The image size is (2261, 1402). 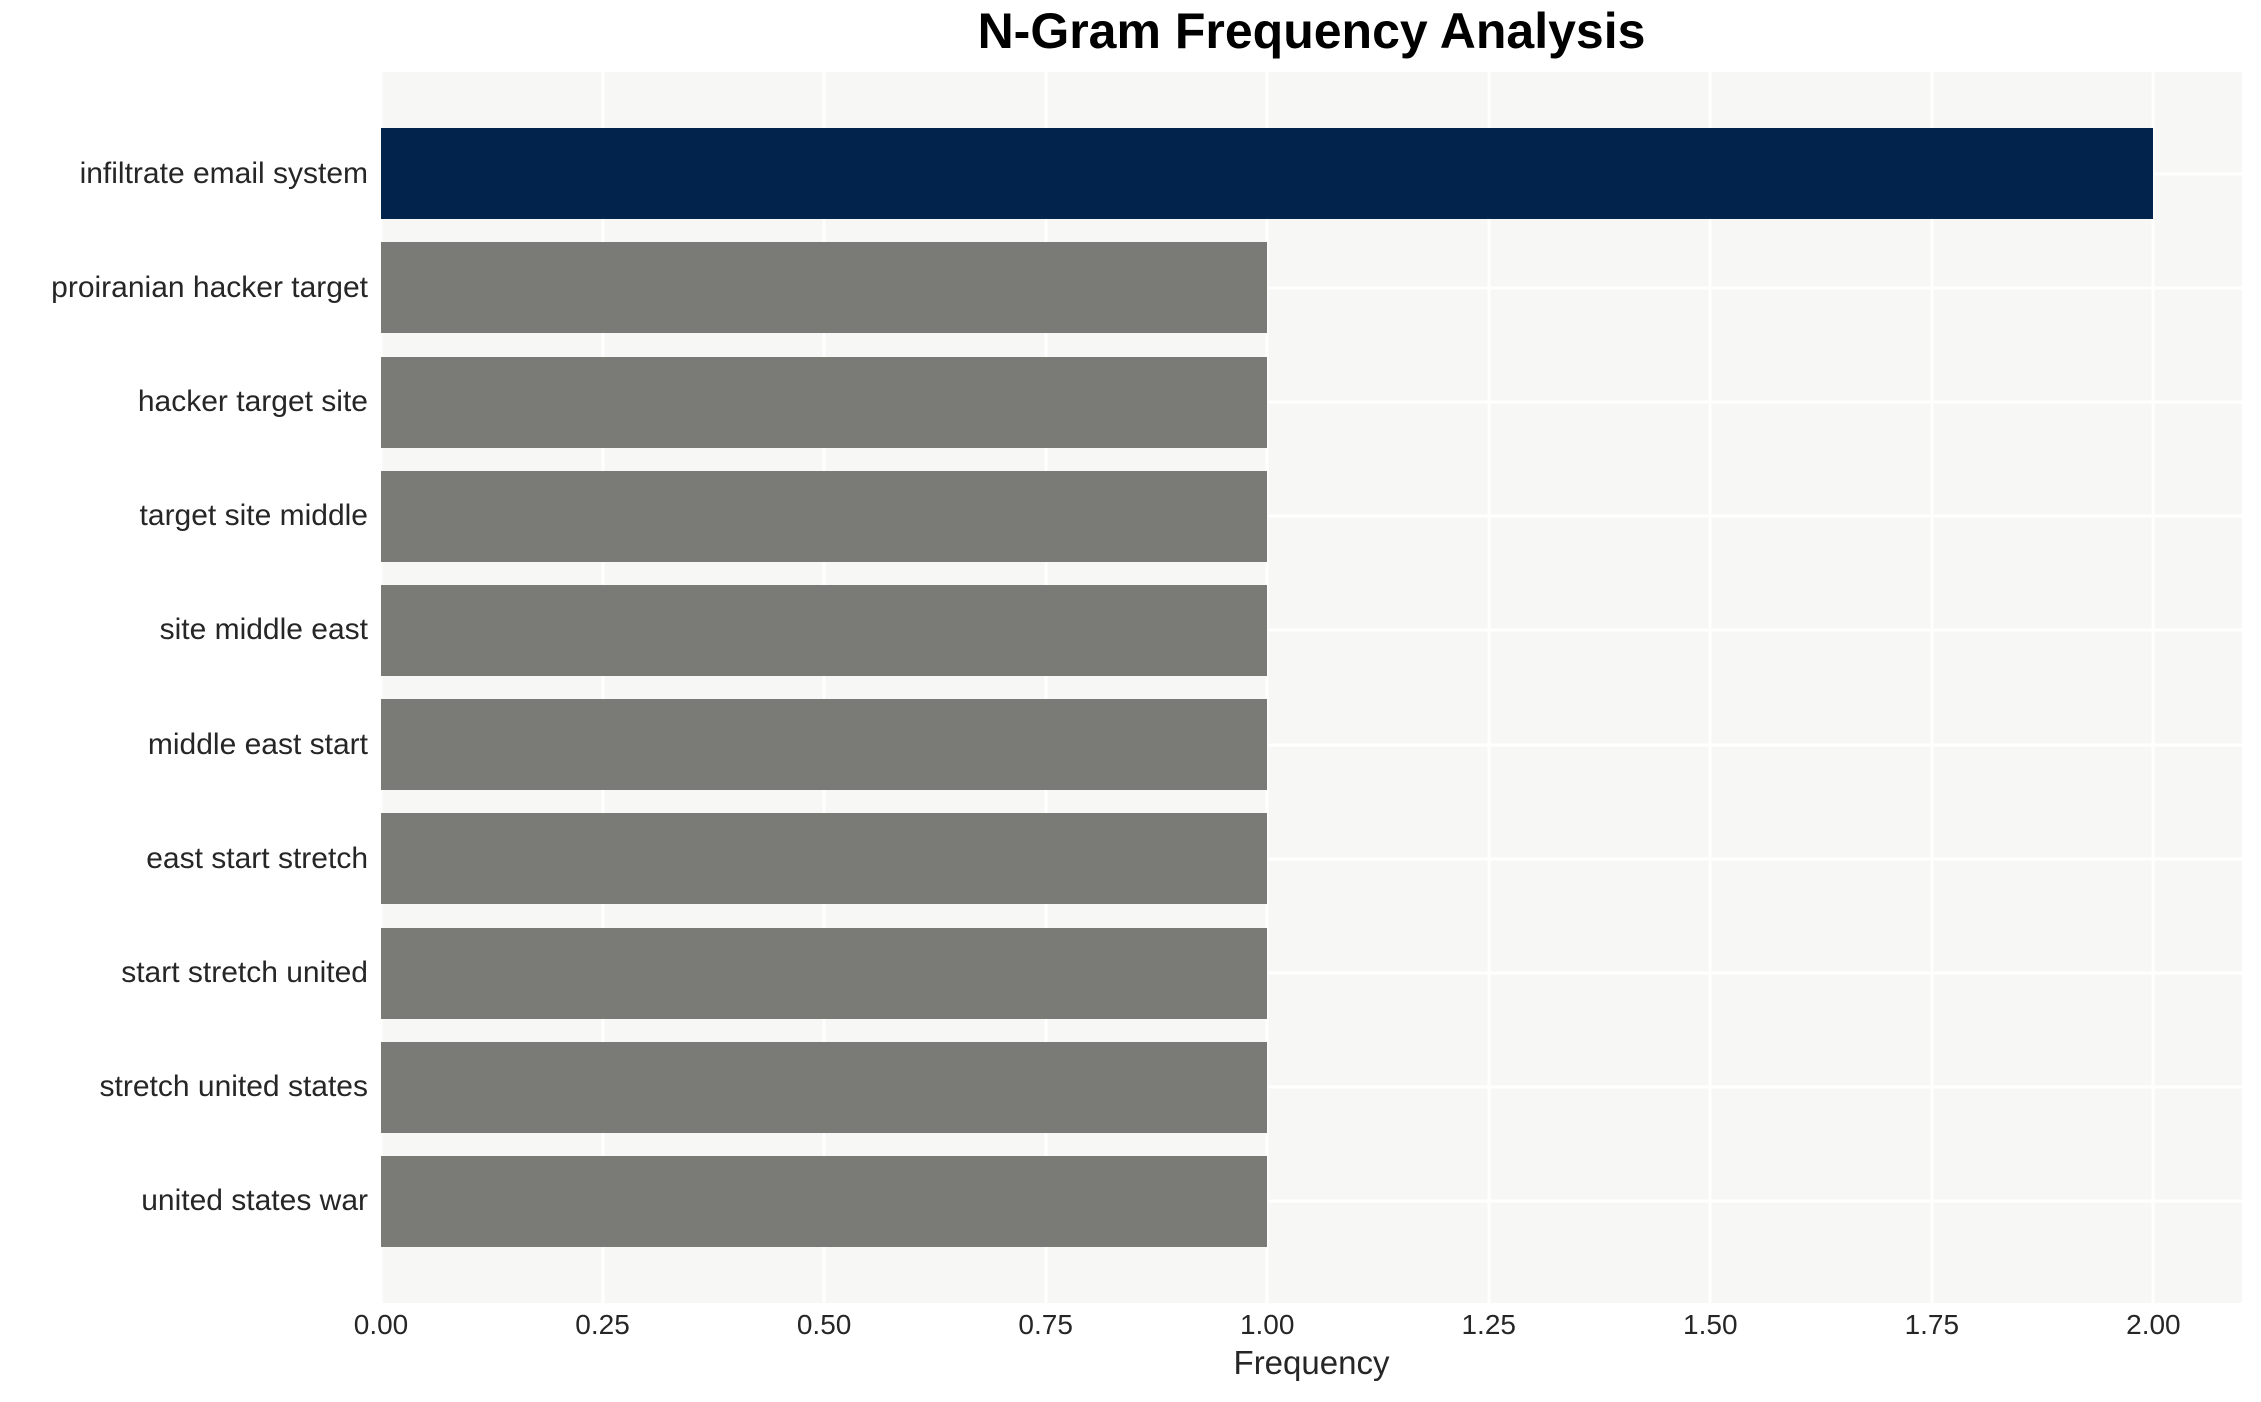 I want to click on x-tick-label: 1.25, so click(x=1488, y=1324).